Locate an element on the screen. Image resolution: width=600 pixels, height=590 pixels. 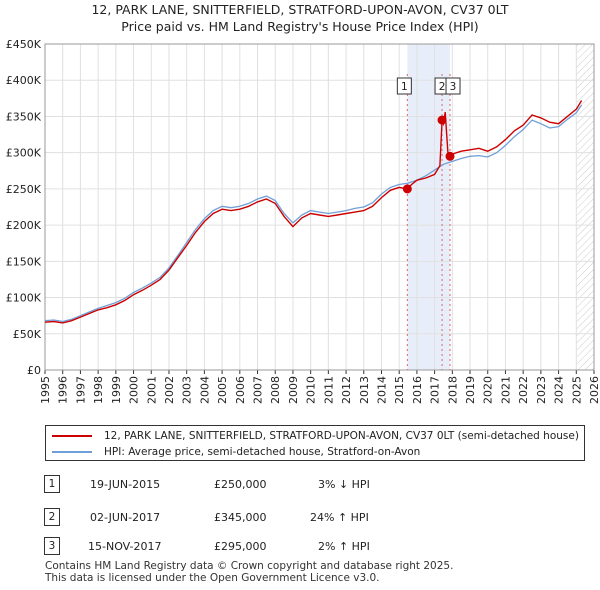
x-tick-label: 1998 is located at coordinates (98, 390).